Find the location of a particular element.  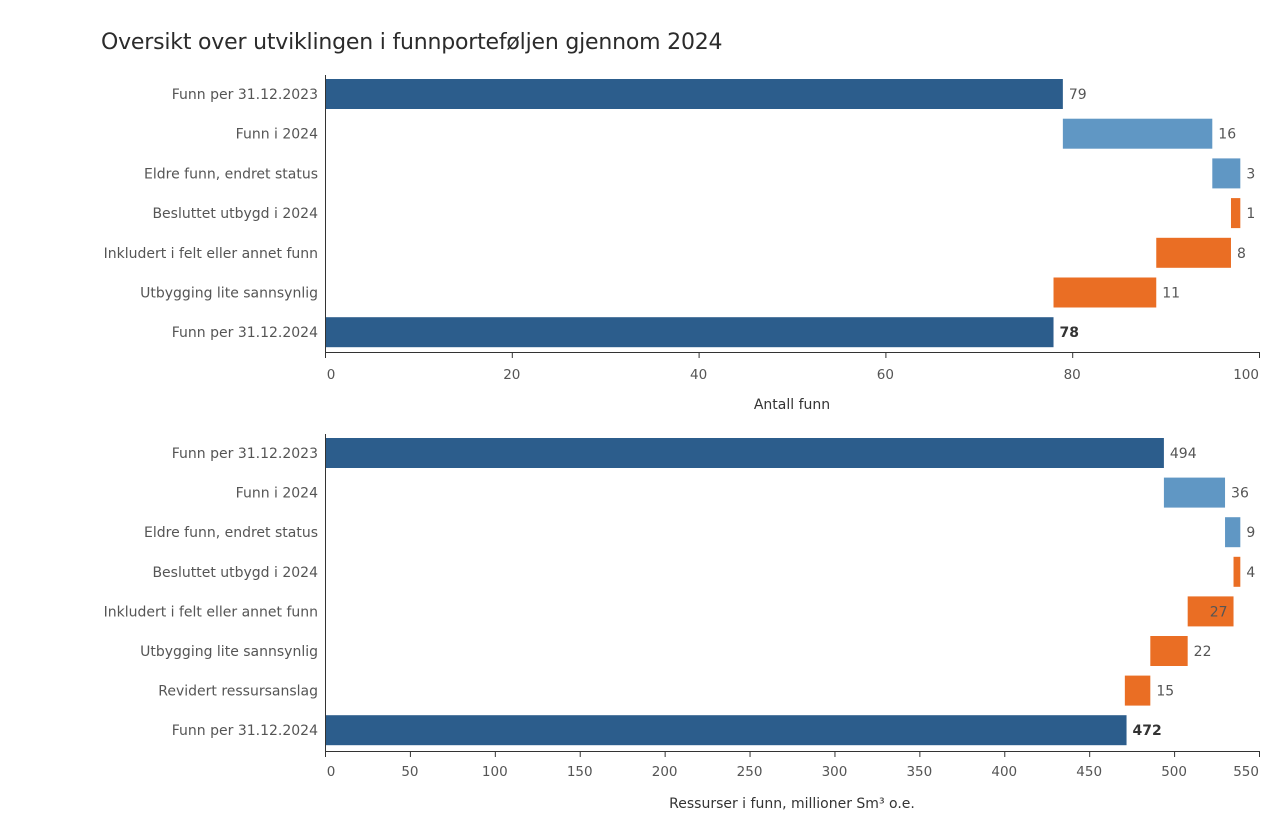

bar-funn-funn-i-2024 is located at coordinates (1137, 133).